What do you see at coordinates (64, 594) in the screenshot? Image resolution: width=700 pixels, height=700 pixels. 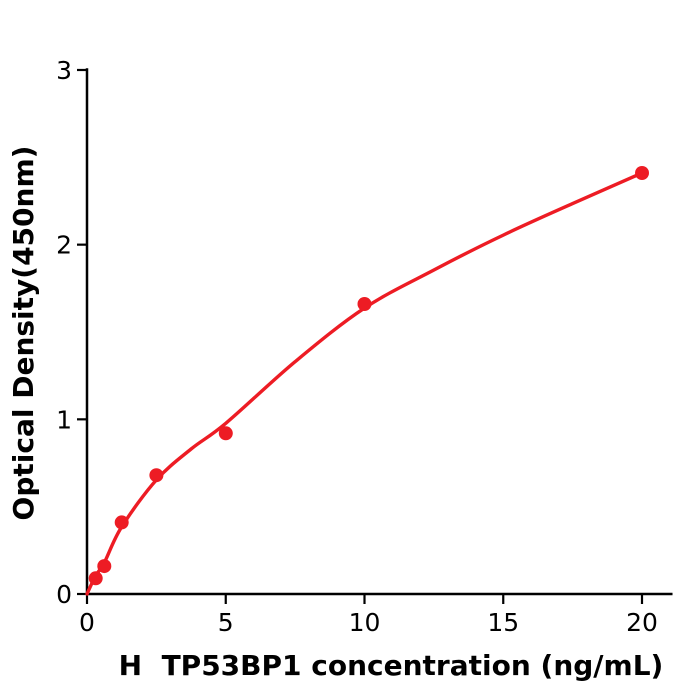 I see `y-tick-label: 0` at bounding box center [64, 594].